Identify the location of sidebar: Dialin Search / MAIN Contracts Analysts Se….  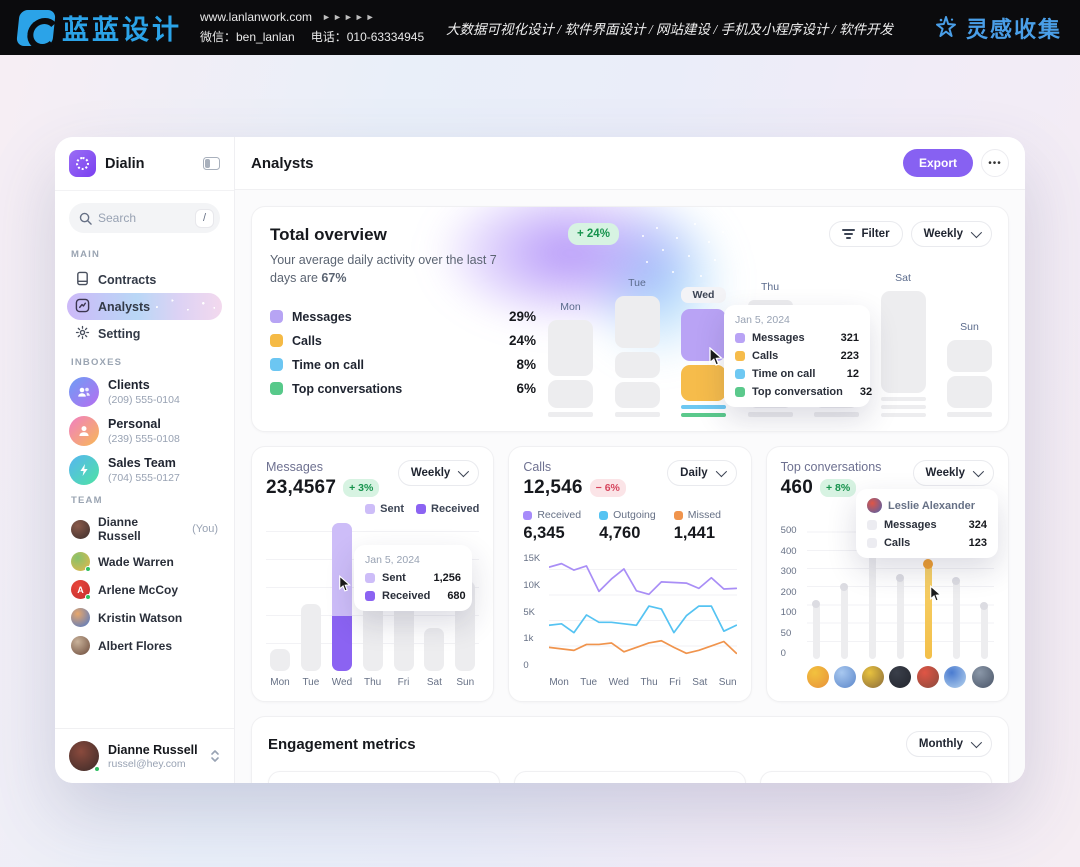
(145, 460).